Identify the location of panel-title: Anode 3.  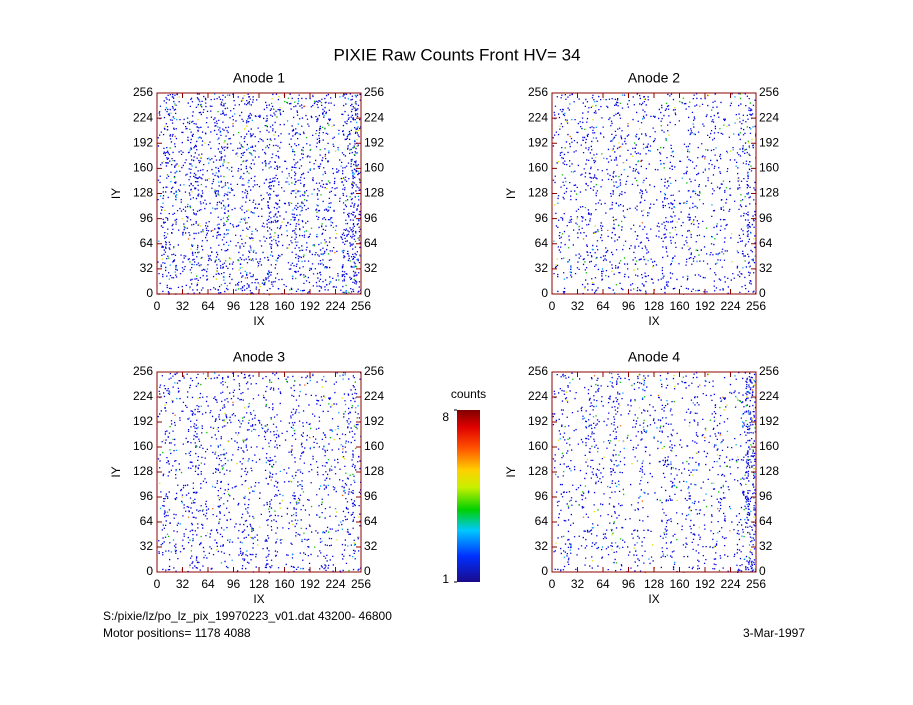
(259, 357).